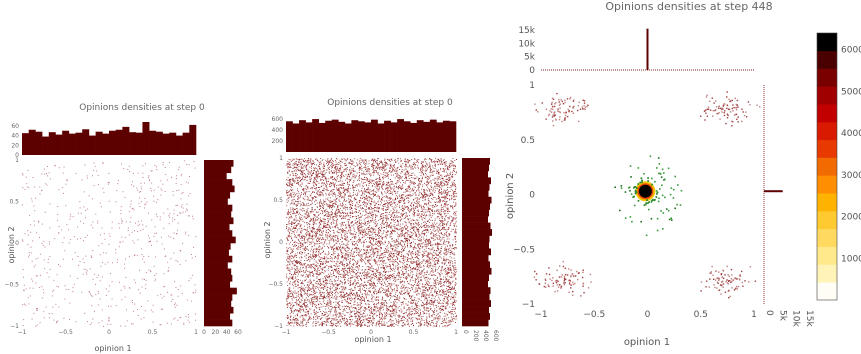  What do you see at coordinates (218, 278) in the screenshot?
I see `right-hist-bar` at bounding box center [218, 278].